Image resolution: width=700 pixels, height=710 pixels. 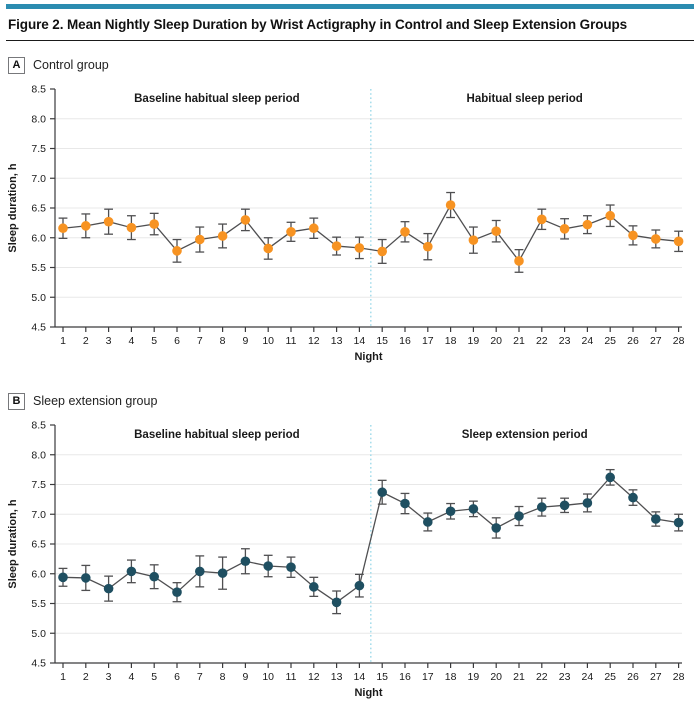 What do you see at coordinates (350, 40) in the screenshot?
I see `title-divider` at bounding box center [350, 40].